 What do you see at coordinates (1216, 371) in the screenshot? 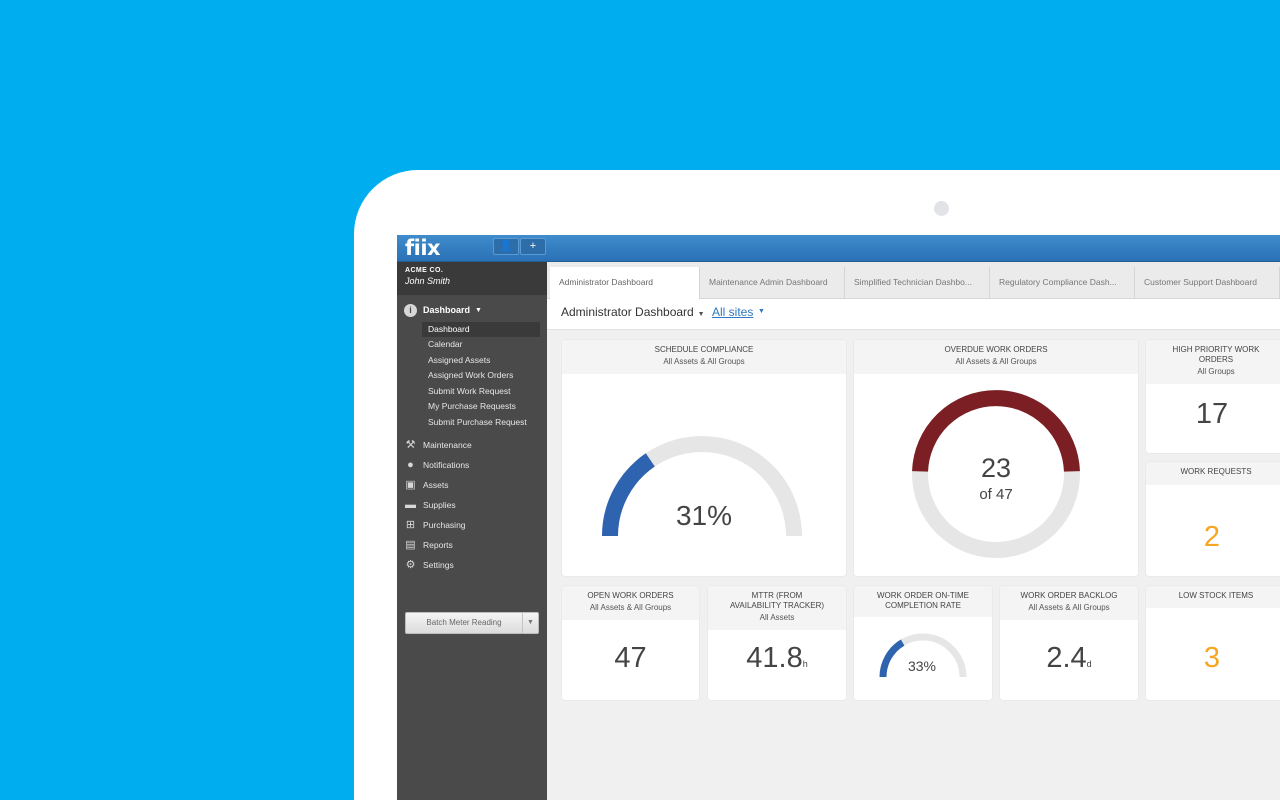
I see `card-subtitle: All Groups` at bounding box center [1216, 371].